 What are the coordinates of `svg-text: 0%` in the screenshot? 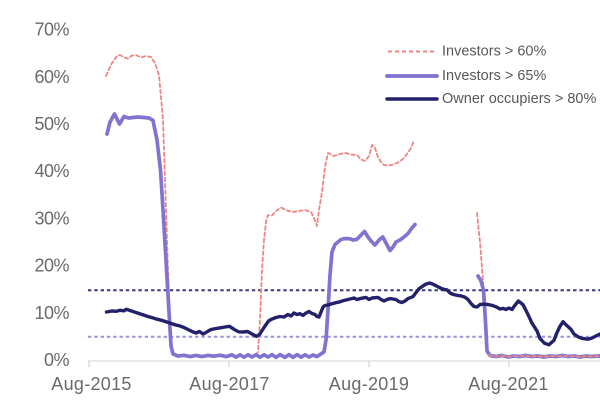 It's located at (57, 360).